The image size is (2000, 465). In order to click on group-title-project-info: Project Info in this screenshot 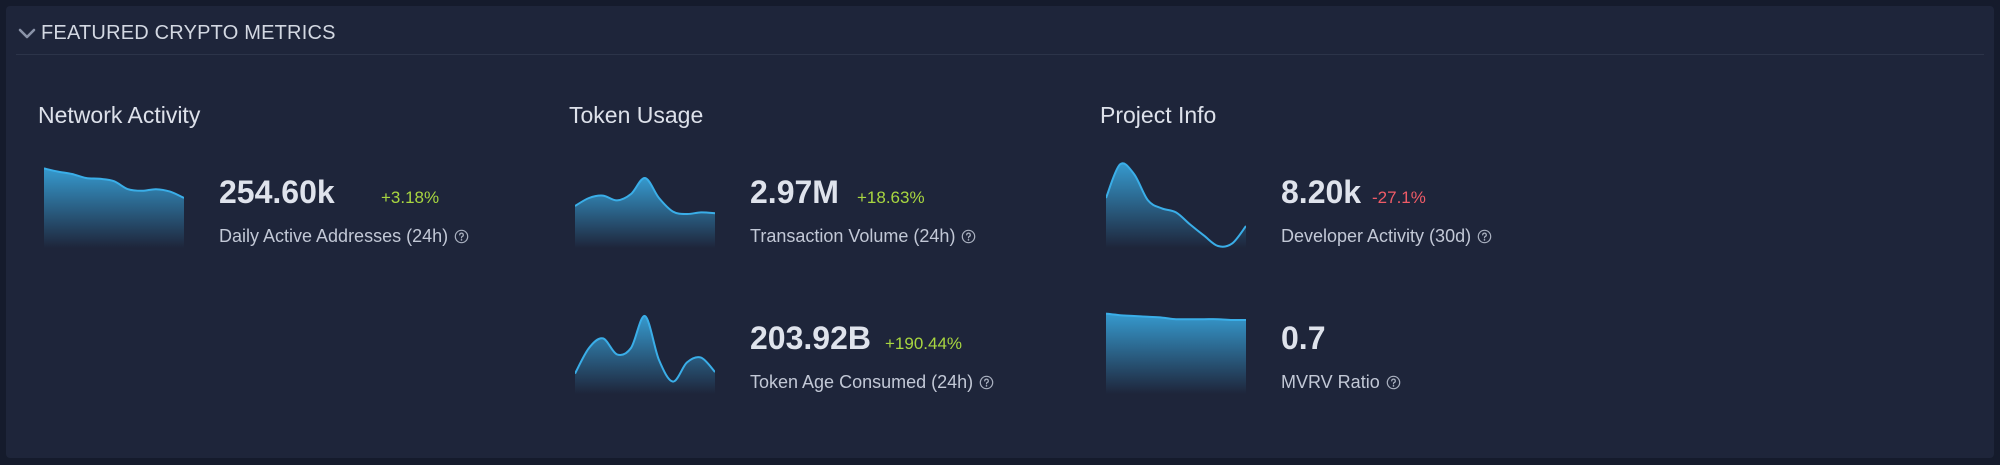, I will do `click(1158, 115)`.